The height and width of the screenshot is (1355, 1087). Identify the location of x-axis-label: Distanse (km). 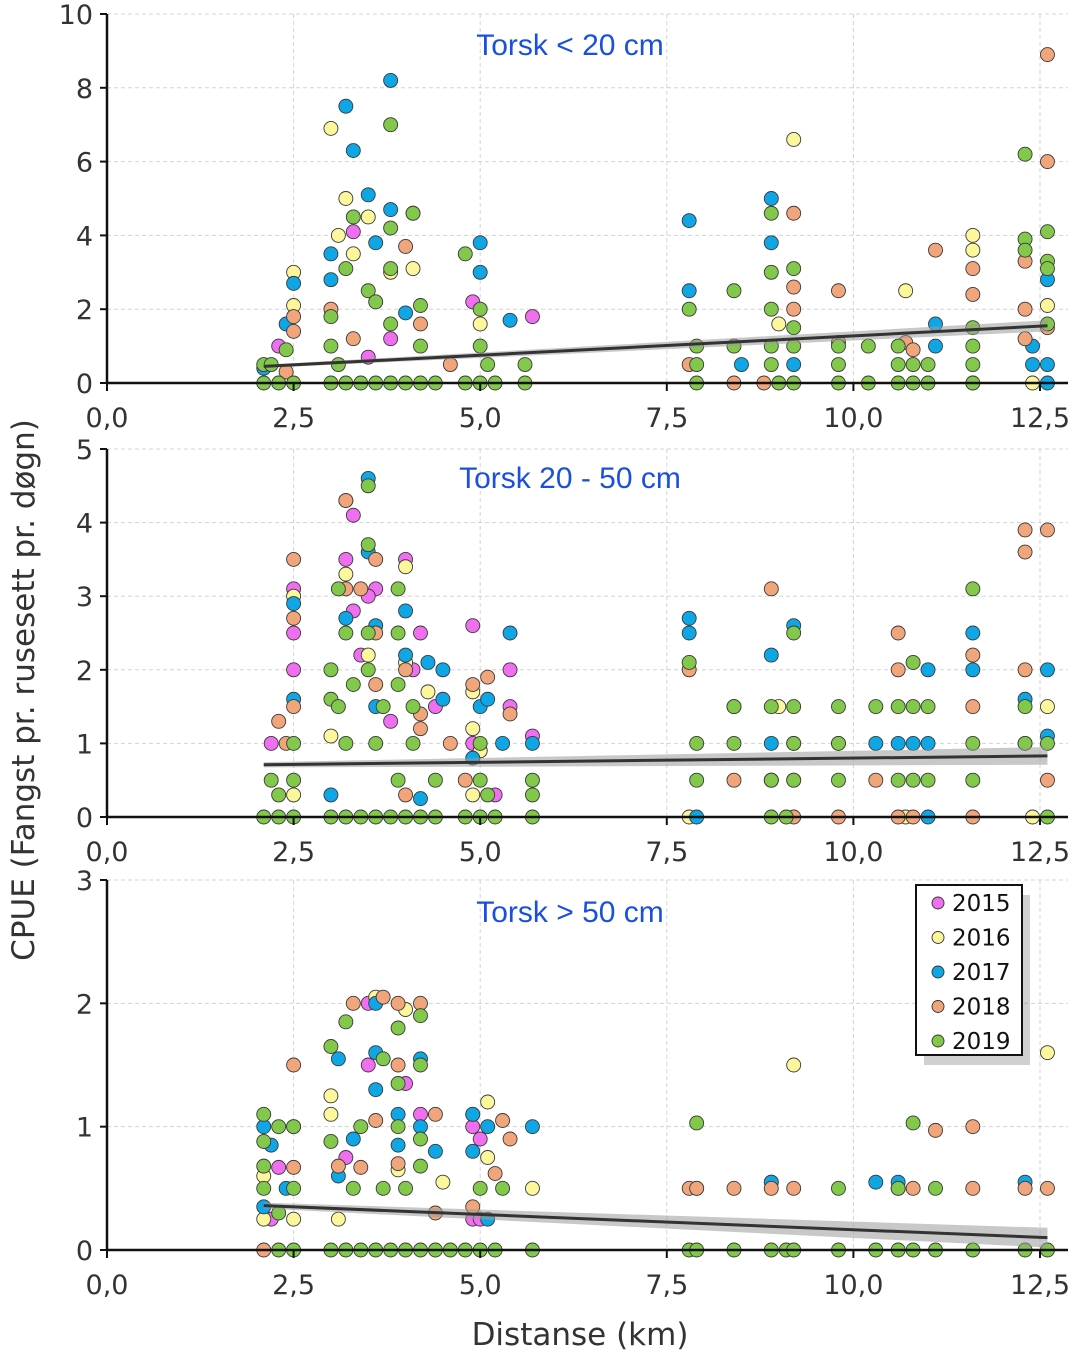
(580, 1335).